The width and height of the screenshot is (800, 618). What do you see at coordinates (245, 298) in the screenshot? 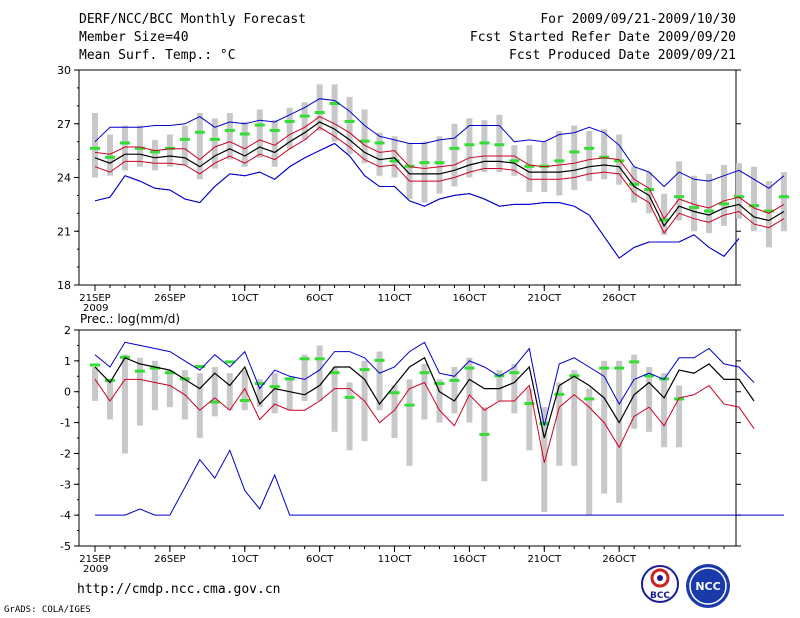
I see `x-tick-label-1: 1OCT` at bounding box center [245, 298].